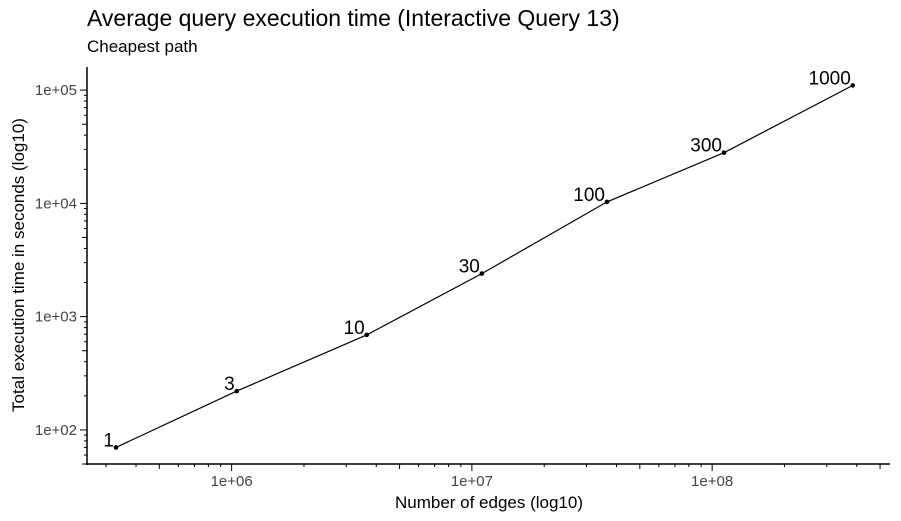 The image size is (901, 521). What do you see at coordinates (706, 146) in the screenshot?
I see `data-point-label: 300` at bounding box center [706, 146].